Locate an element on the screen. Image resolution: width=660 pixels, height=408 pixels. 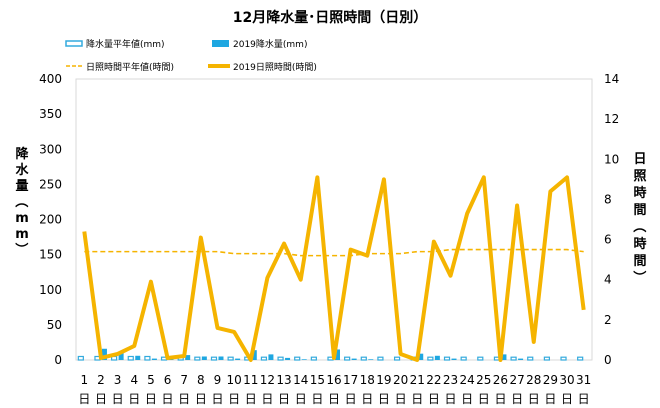
x-tick-label: 12 is located at coordinates (267, 380).